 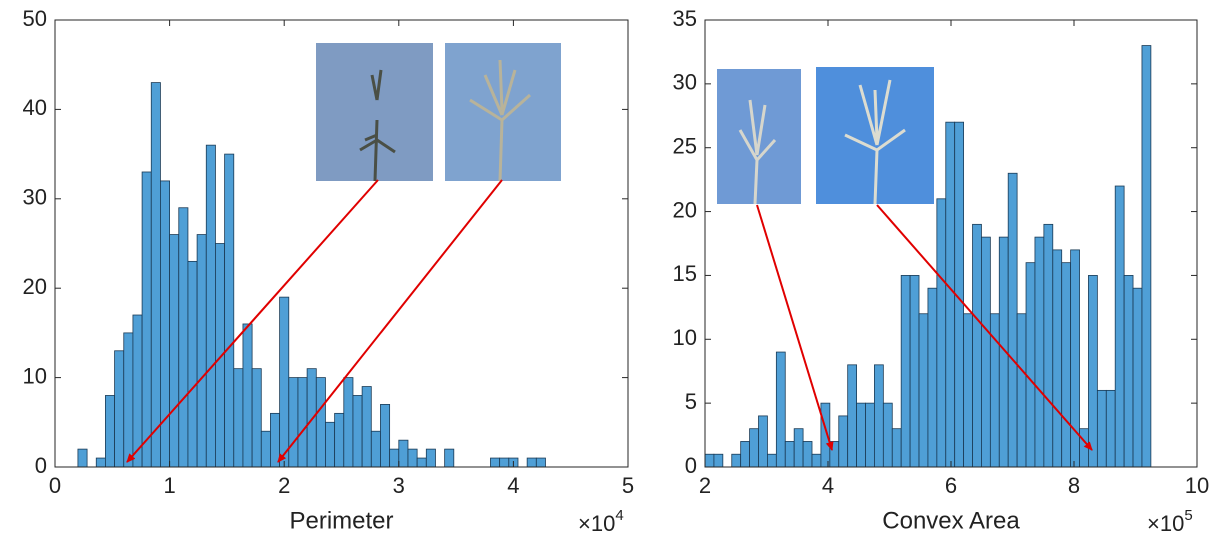 What do you see at coordinates (341, 520) in the screenshot?
I see `x-axis-label: Perimeter` at bounding box center [341, 520].